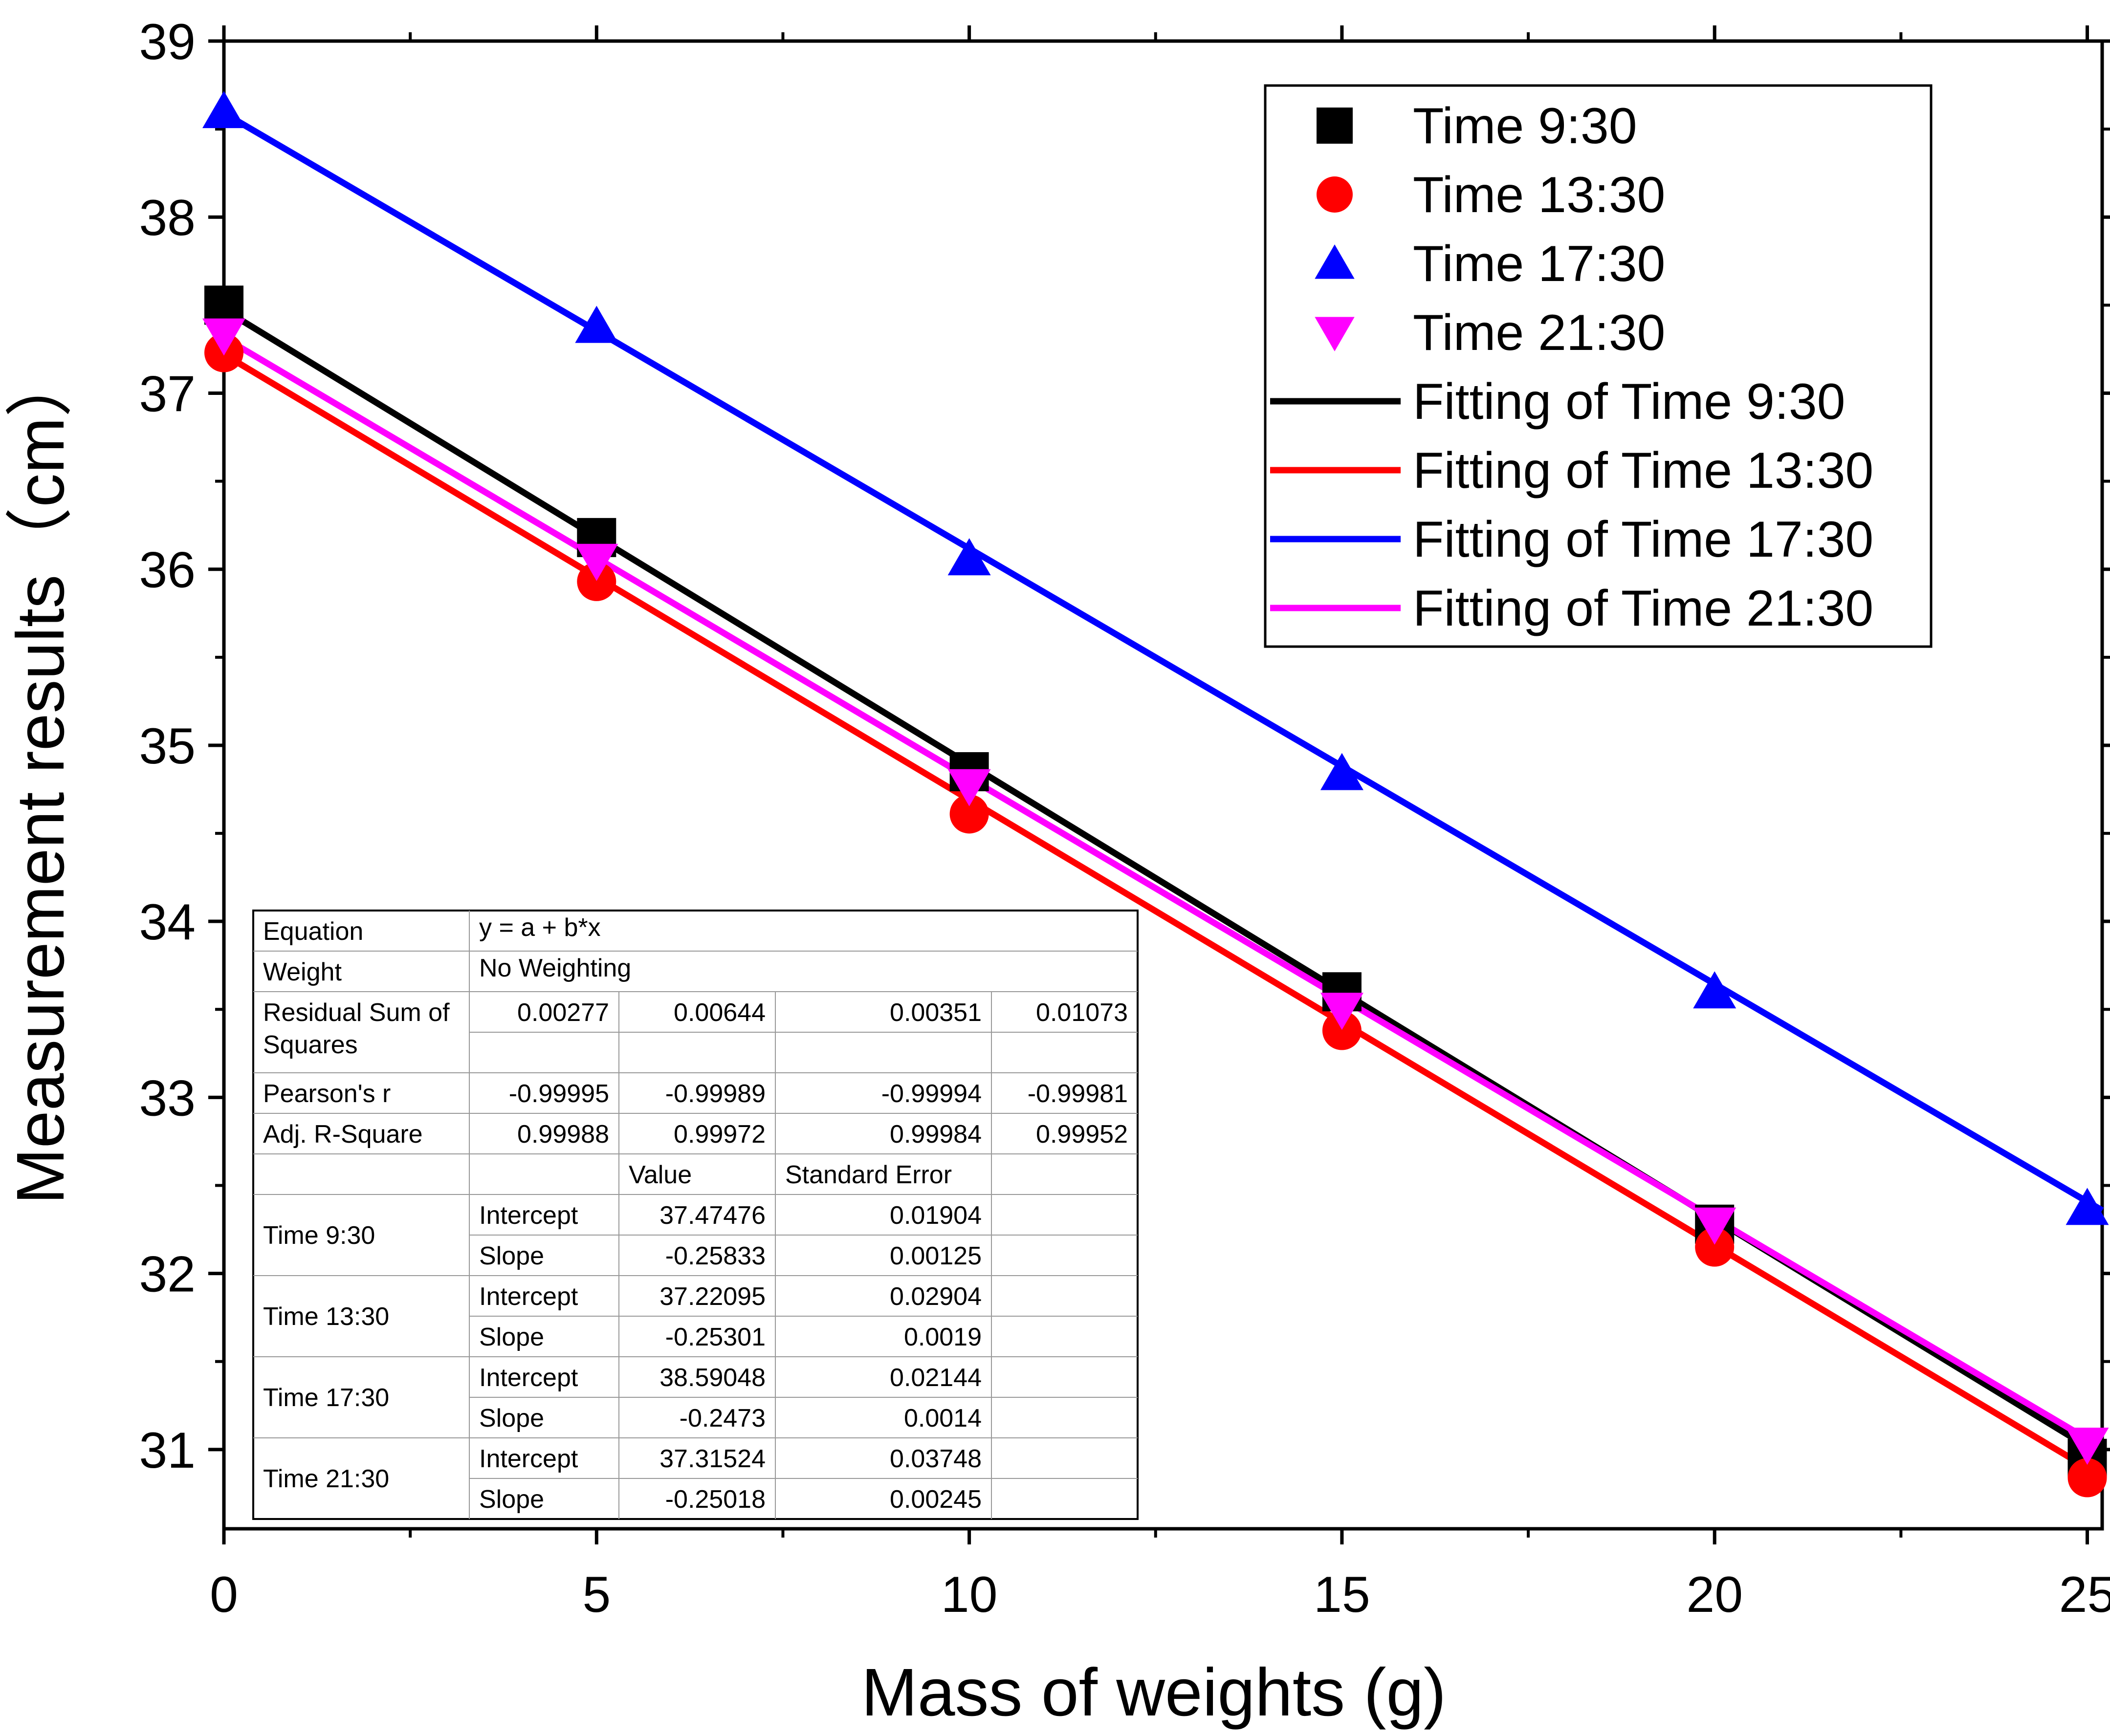 Image resolution: width=2110 pixels, height=1736 pixels. Describe the element at coordinates (660, 1175) in the screenshot. I see `table-header-value: Value` at that location.